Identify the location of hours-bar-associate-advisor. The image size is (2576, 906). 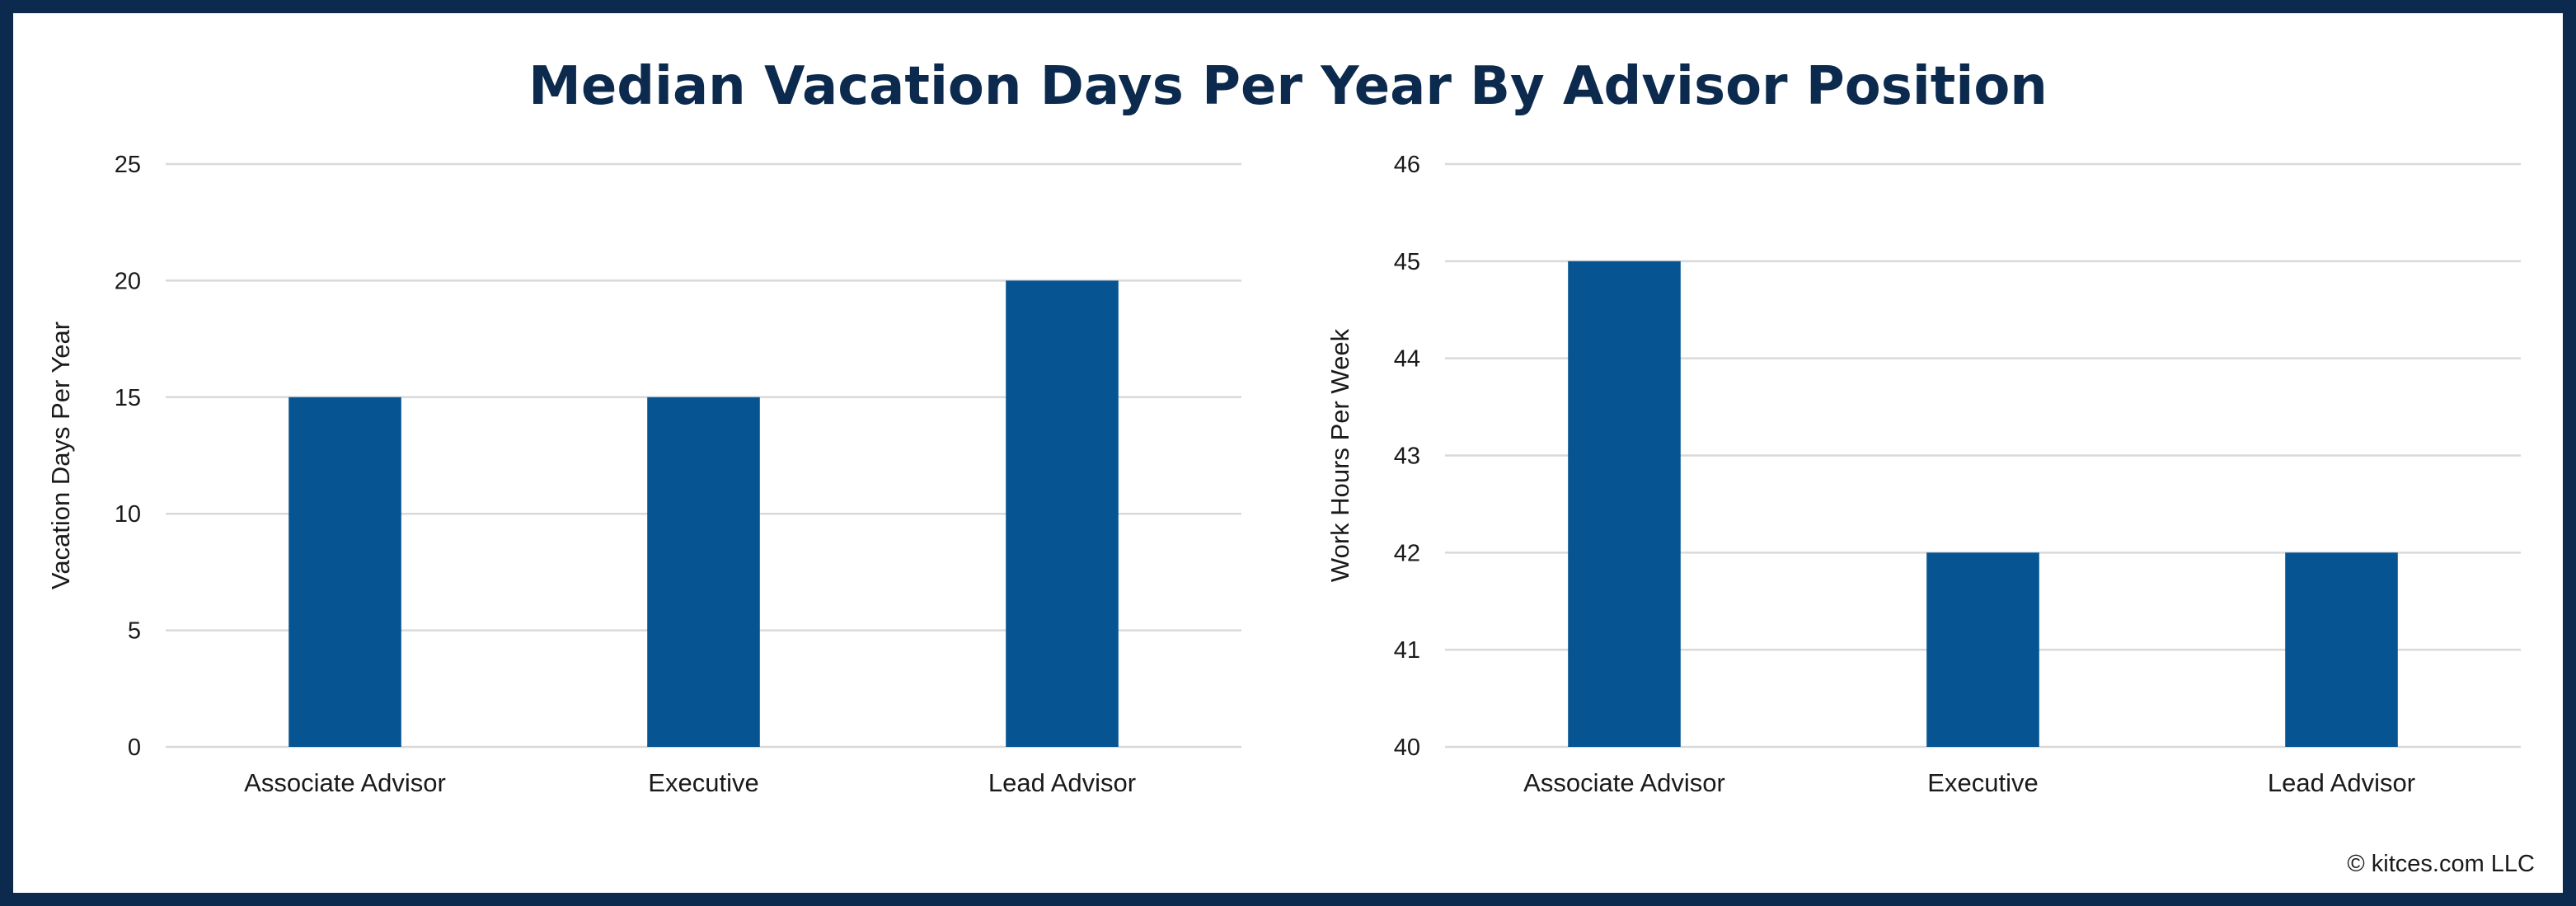
(1624, 504).